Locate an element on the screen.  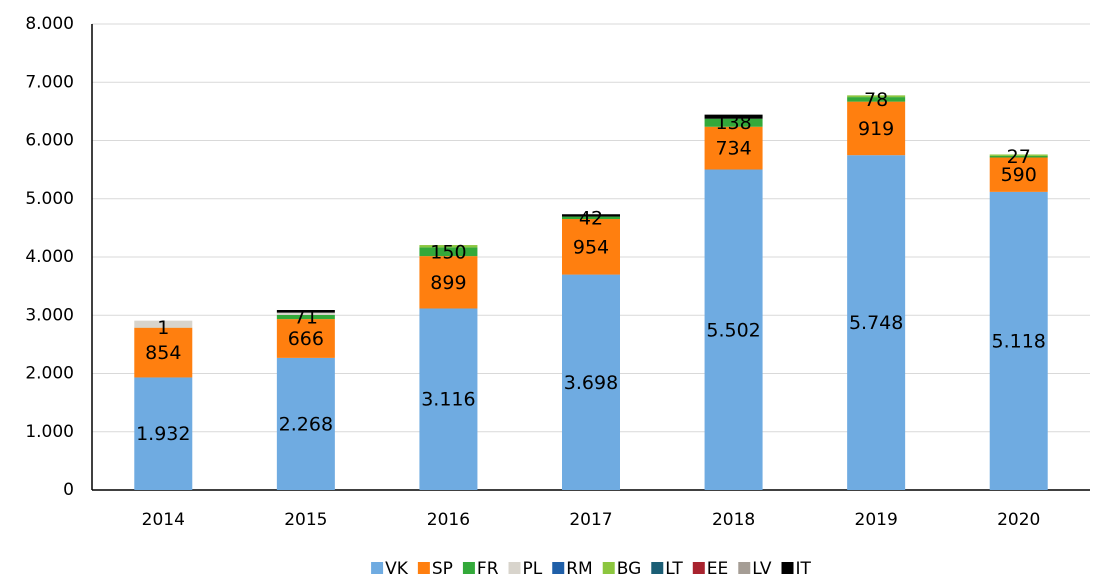
y-tick-label: 1.000 is located at coordinates (49, 432).